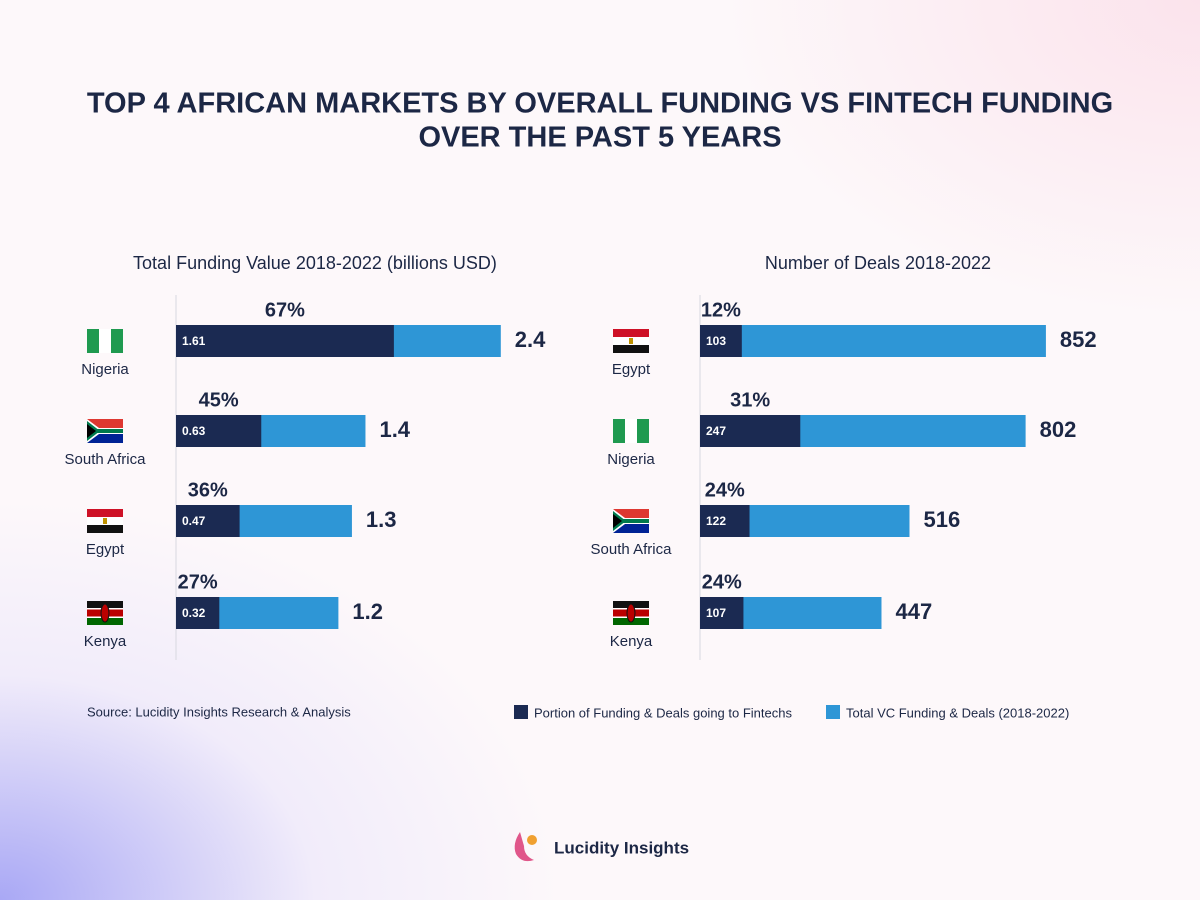 This screenshot has width=1200, height=900. Describe the element at coordinates (285, 310) in the screenshot. I see `share-label: 67%` at that location.